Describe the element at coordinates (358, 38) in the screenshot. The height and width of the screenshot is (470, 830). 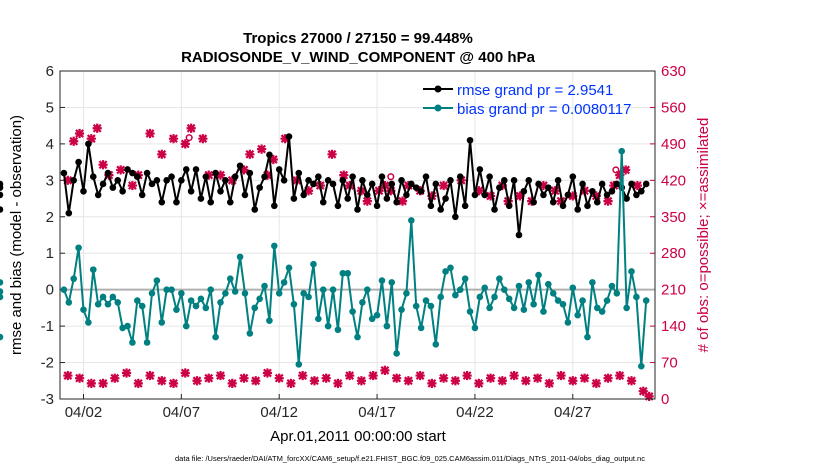
I see `chart-title: Tropics 27000 / 27150 = 99.448%` at that location.